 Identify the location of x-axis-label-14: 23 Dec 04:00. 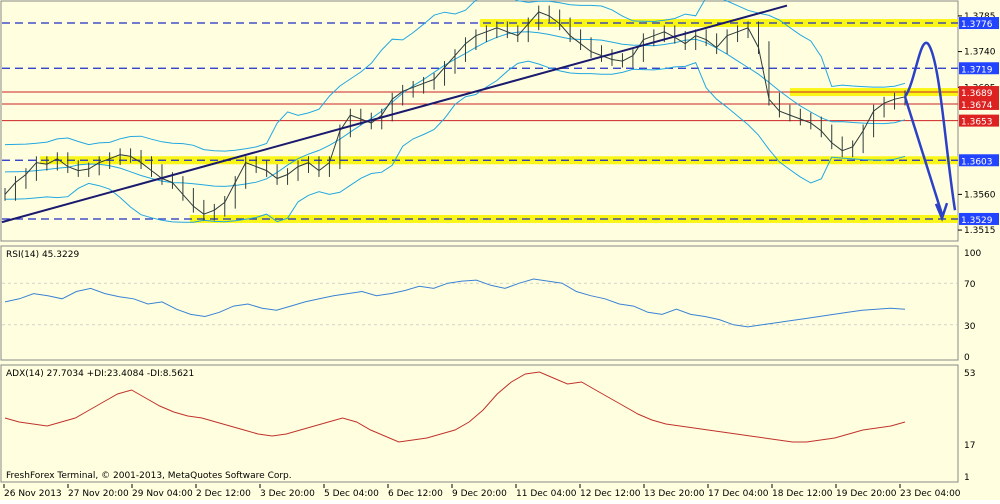
(930, 494).